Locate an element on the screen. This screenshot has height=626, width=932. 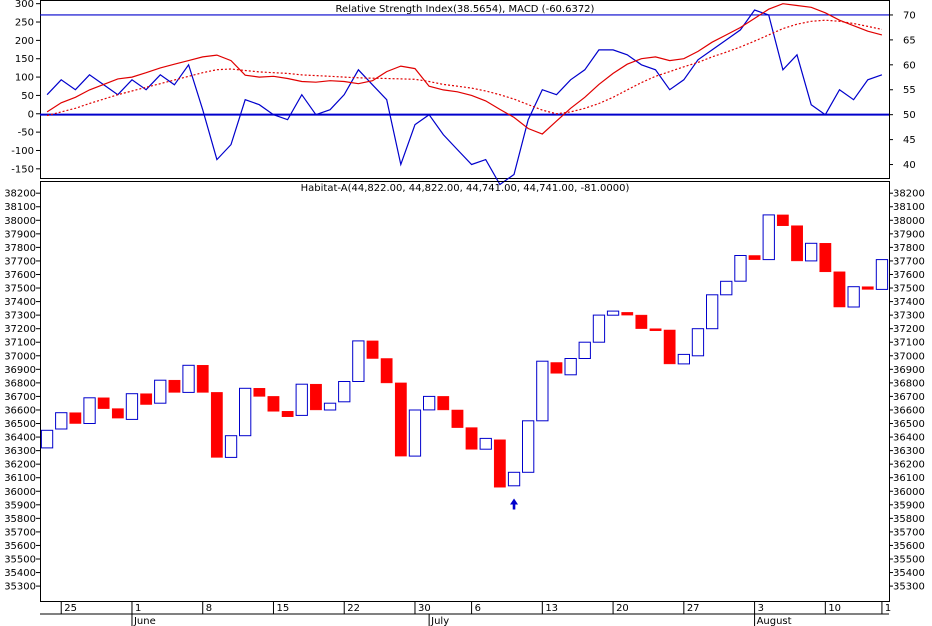
price-left-tick-label: 37100 is located at coordinates (20, 343).